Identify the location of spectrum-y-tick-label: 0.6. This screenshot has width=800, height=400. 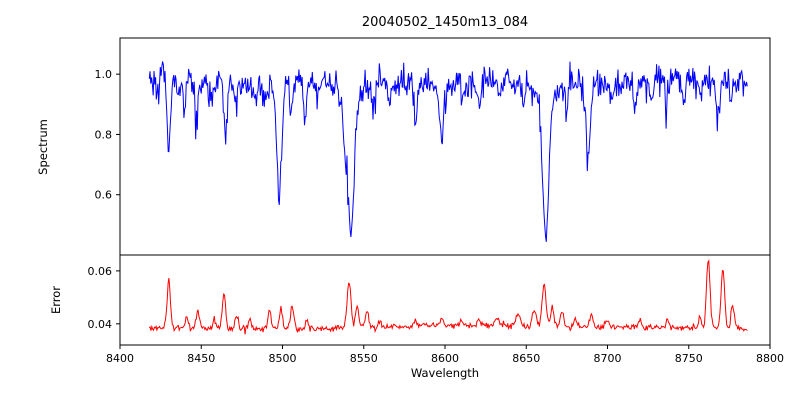
(104, 195).